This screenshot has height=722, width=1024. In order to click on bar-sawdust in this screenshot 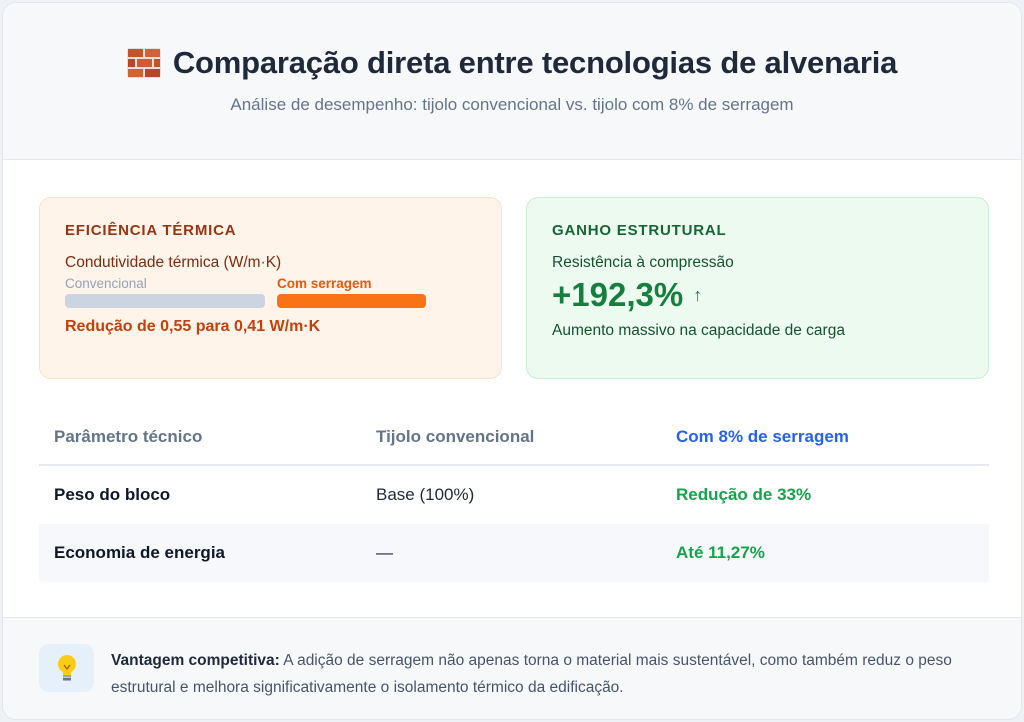, I will do `click(351, 301)`.